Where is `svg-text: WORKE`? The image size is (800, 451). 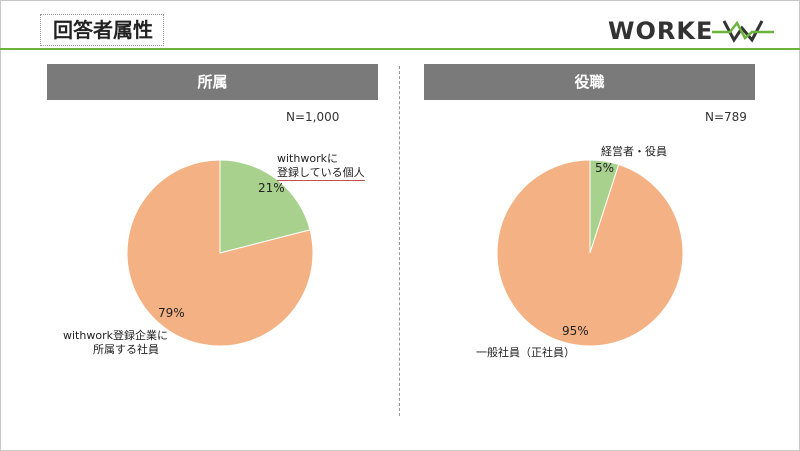 svg-text: WORKE is located at coordinates (660, 31).